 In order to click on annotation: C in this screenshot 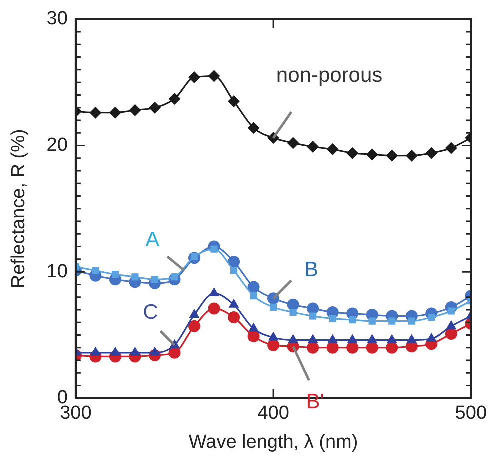, I will do `click(150, 312)`.